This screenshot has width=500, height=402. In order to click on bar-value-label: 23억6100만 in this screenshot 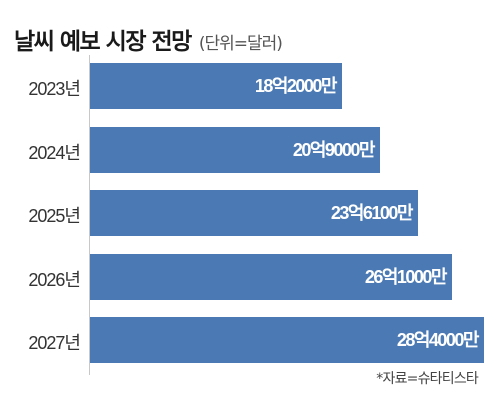, I will do `click(372, 213)`.